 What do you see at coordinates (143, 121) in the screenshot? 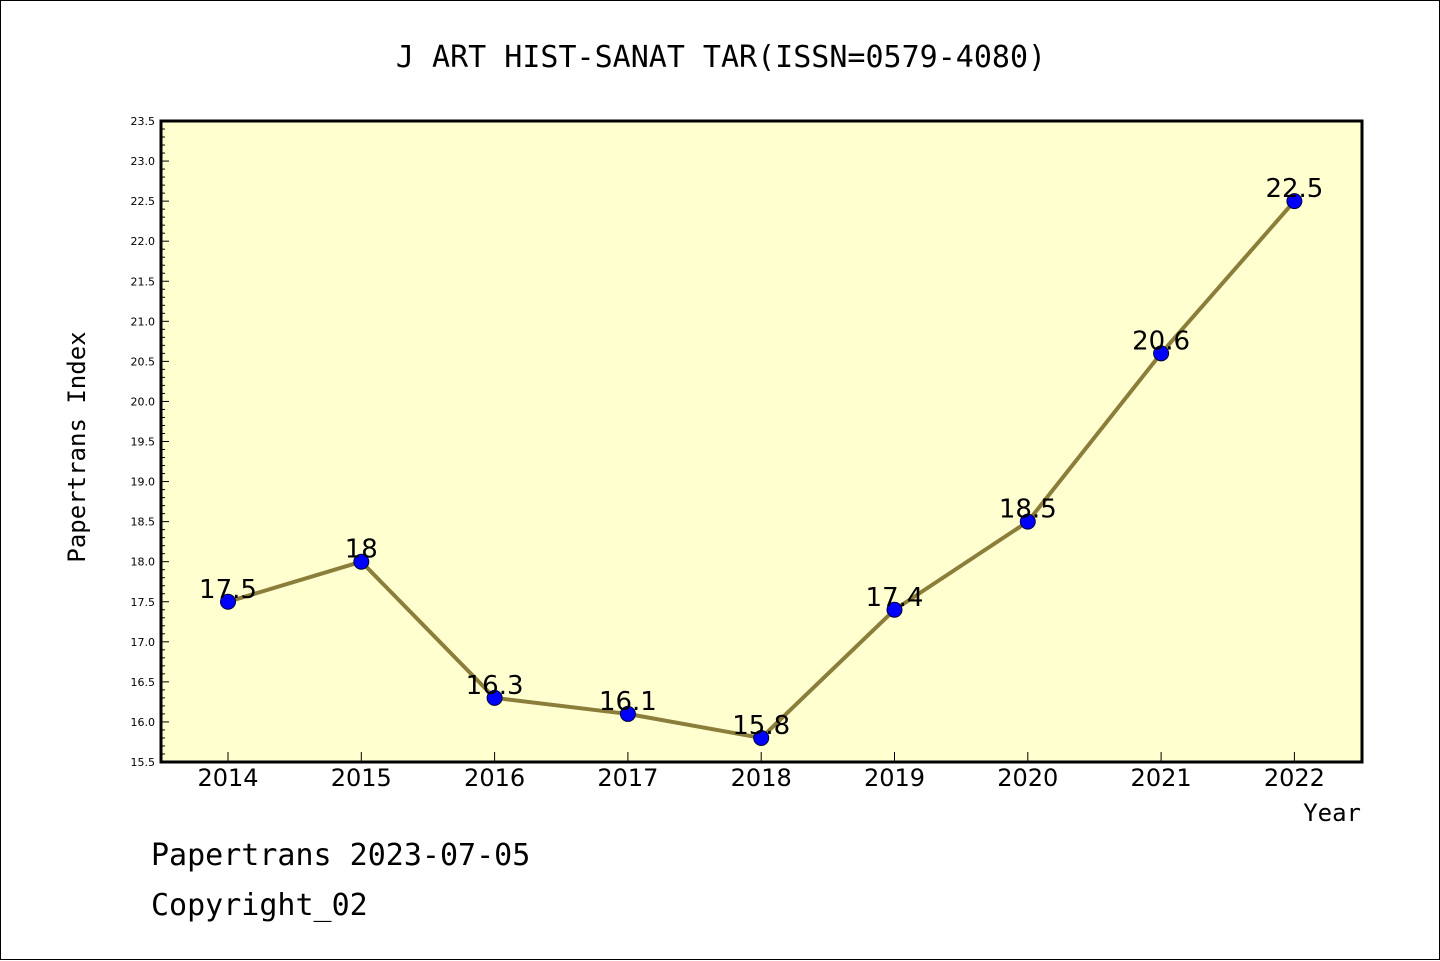
I see `y-tick-label: 23.5` at bounding box center [143, 121].